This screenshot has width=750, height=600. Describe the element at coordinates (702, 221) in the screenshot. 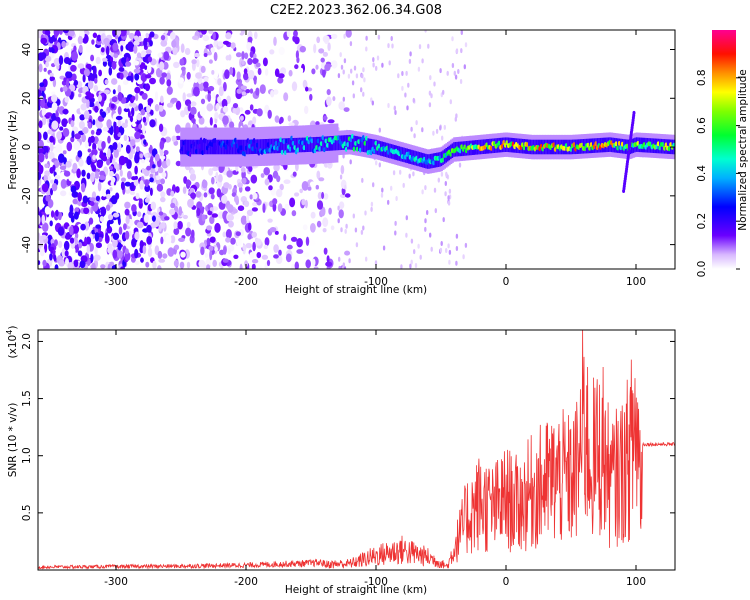

I see `colorbar-tick-label: 0.2` at that location.